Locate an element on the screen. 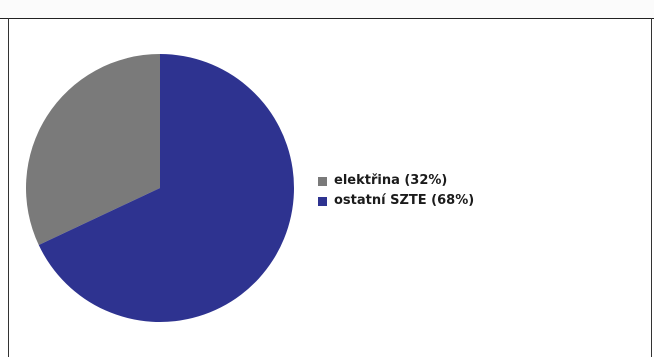 The height and width of the screenshot is (357, 654). legend-swatch-elektrina is located at coordinates (322, 181).